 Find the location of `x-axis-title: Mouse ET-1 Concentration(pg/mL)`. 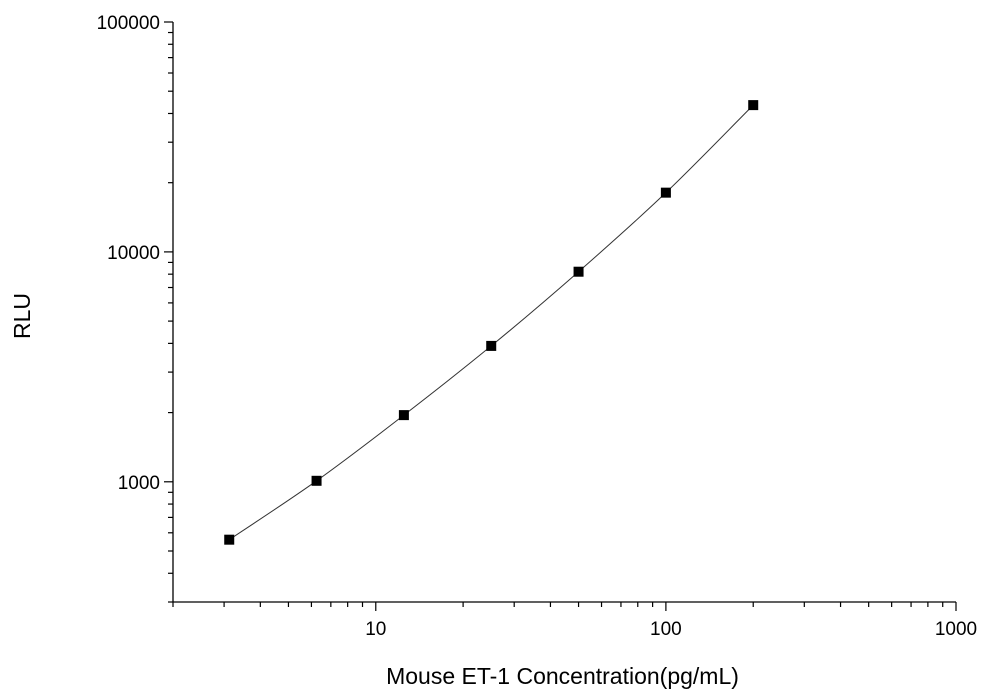

x-axis-title: Mouse ET-1 Concentration(pg/mL) is located at coordinates (562, 676).